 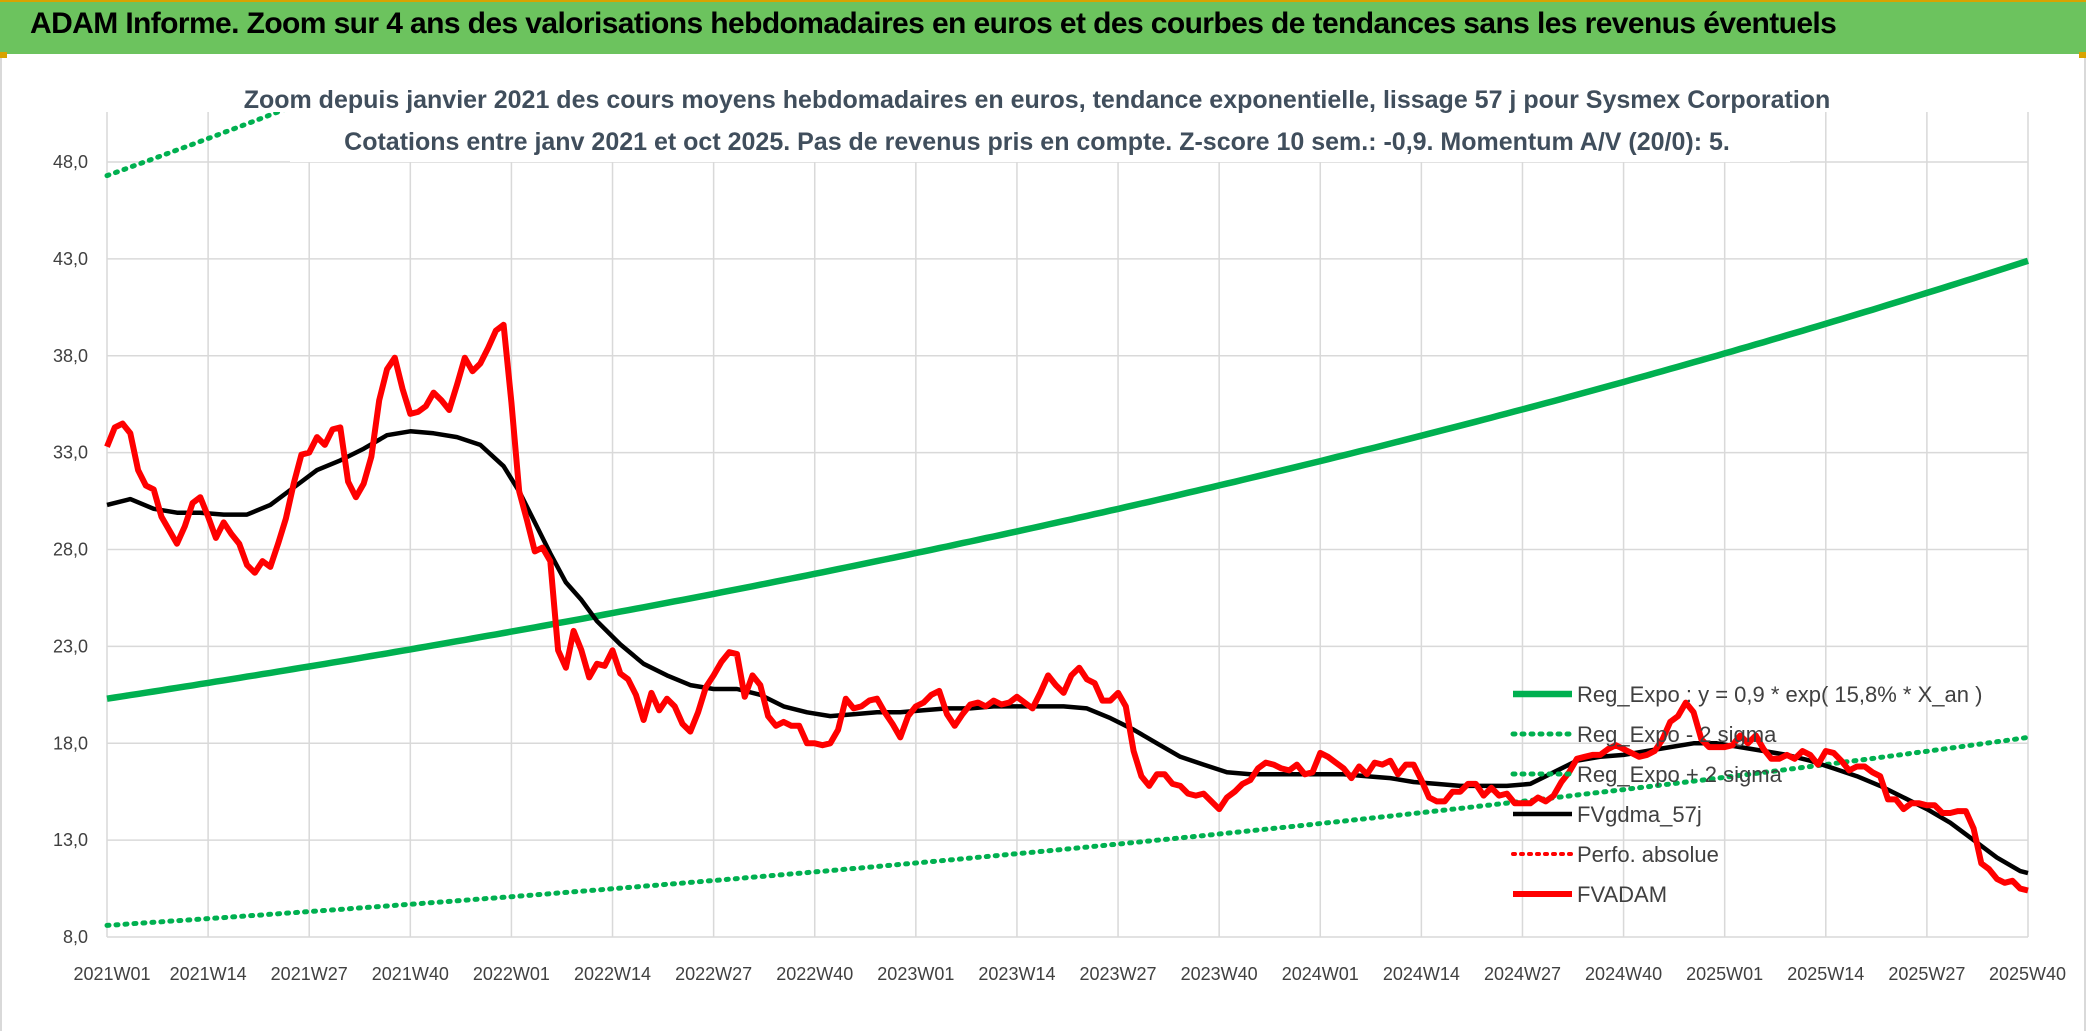 What do you see at coordinates (208, 974) in the screenshot?
I see `x-tick-label: 2021W14` at bounding box center [208, 974].